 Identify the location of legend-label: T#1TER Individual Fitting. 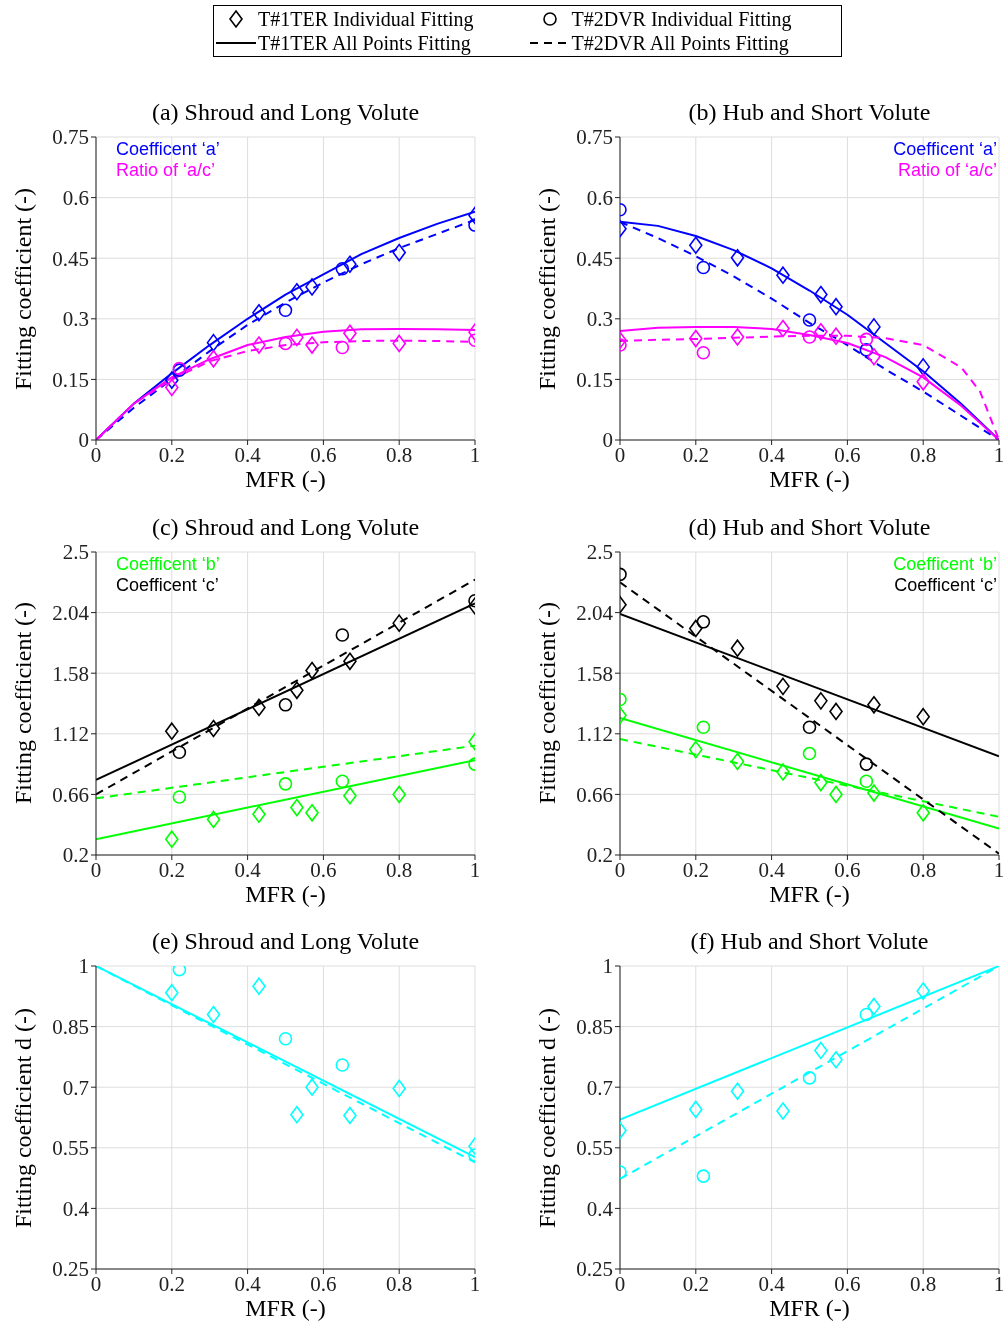
(366, 19).